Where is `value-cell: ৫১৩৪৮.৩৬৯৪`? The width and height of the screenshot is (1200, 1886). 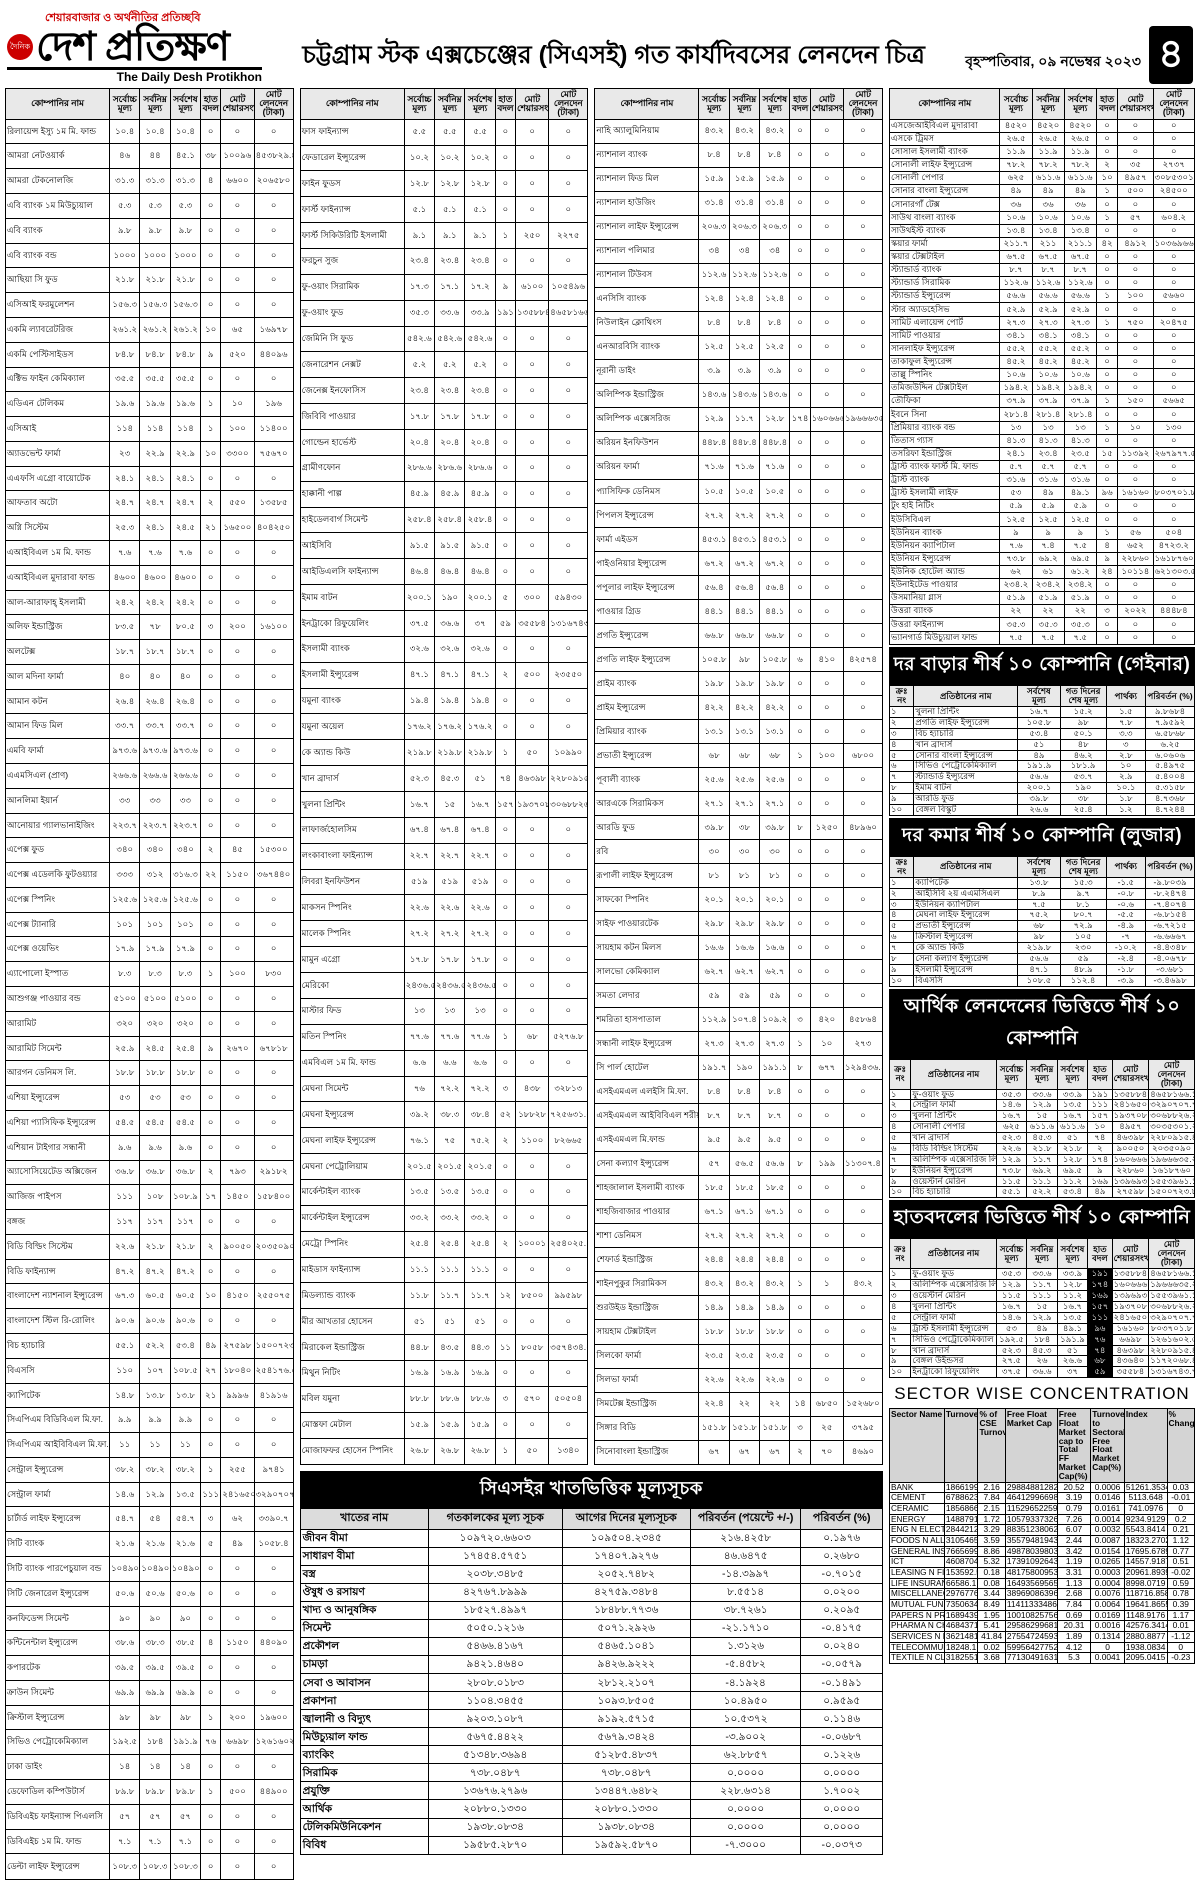
value-cell: ৫১৩৪৮.৩৬৯৪ is located at coordinates (495, 1755).